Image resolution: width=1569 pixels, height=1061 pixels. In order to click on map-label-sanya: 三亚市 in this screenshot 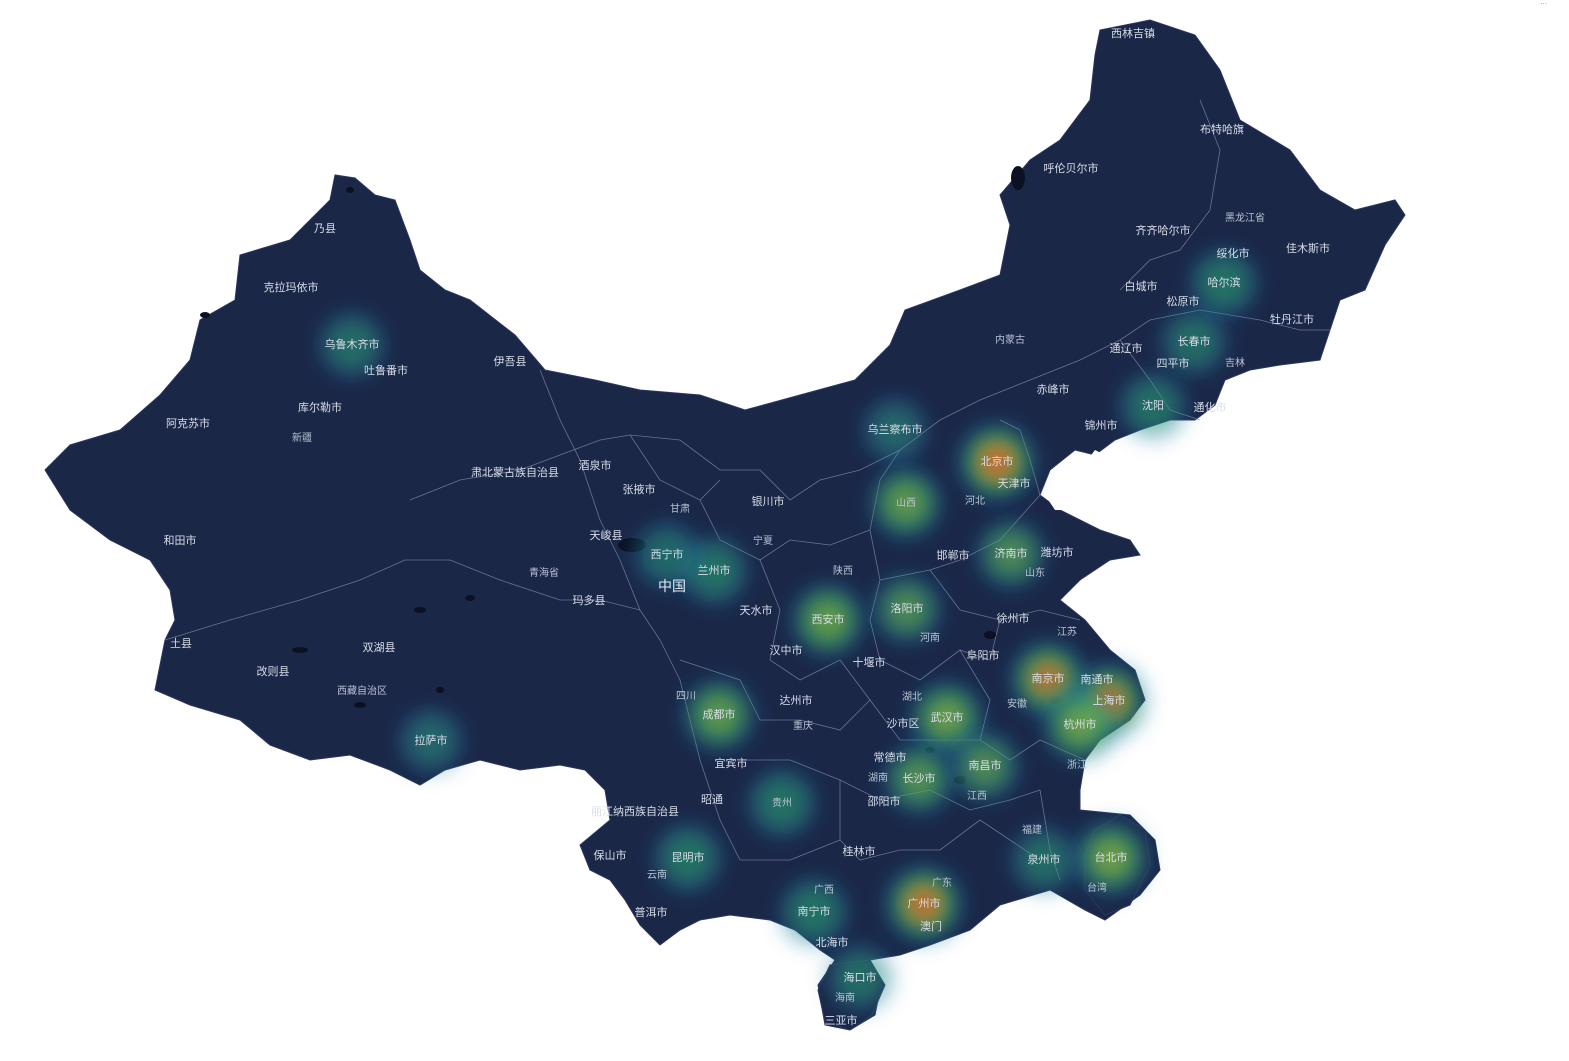, I will do `click(841, 1020)`.